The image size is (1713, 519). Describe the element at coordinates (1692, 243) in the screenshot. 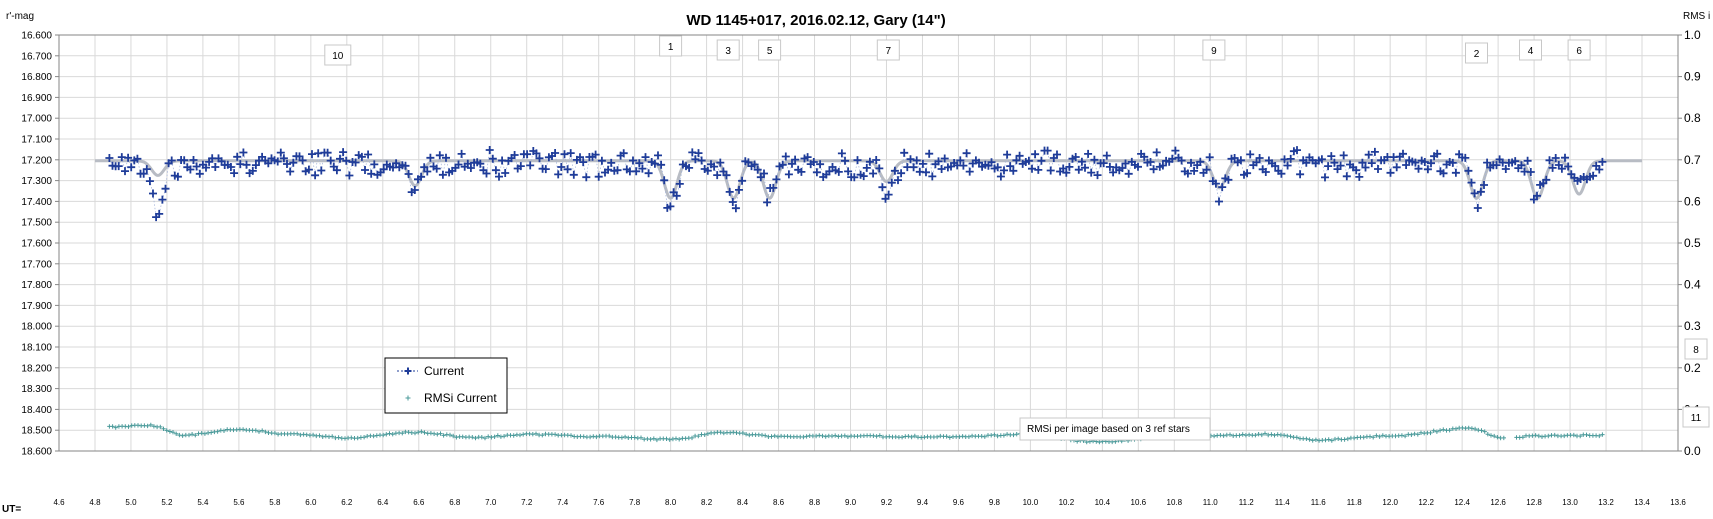

I see `y-right-tick-label: 0.5` at that location.